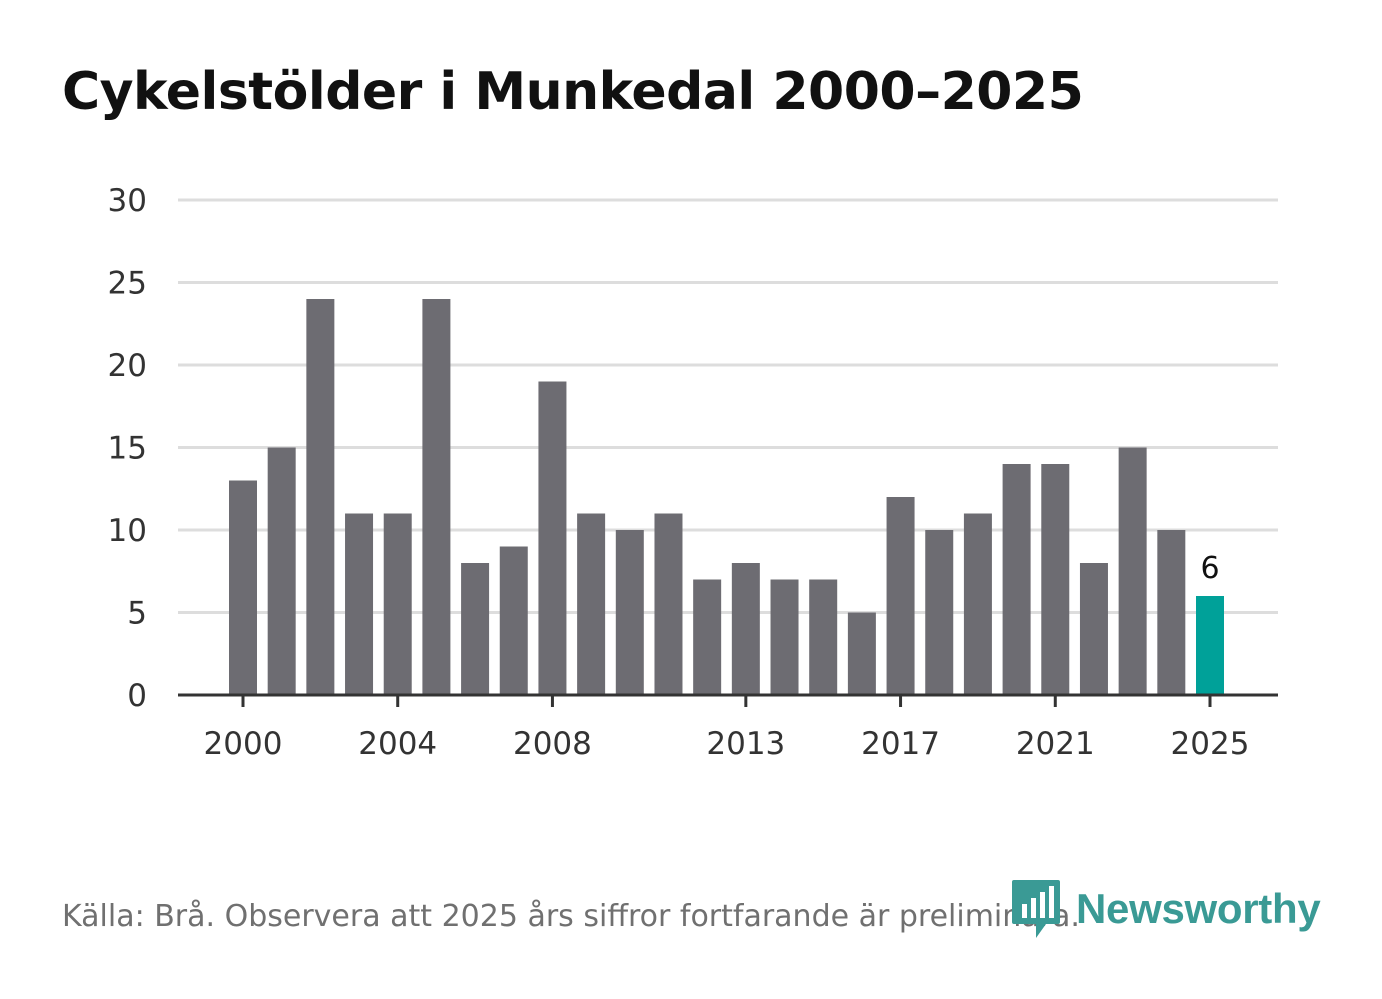 Image resolution: width=1382 pixels, height=999 pixels. Describe the element at coordinates (397, 604) in the screenshot. I see `bar-2004` at that location.